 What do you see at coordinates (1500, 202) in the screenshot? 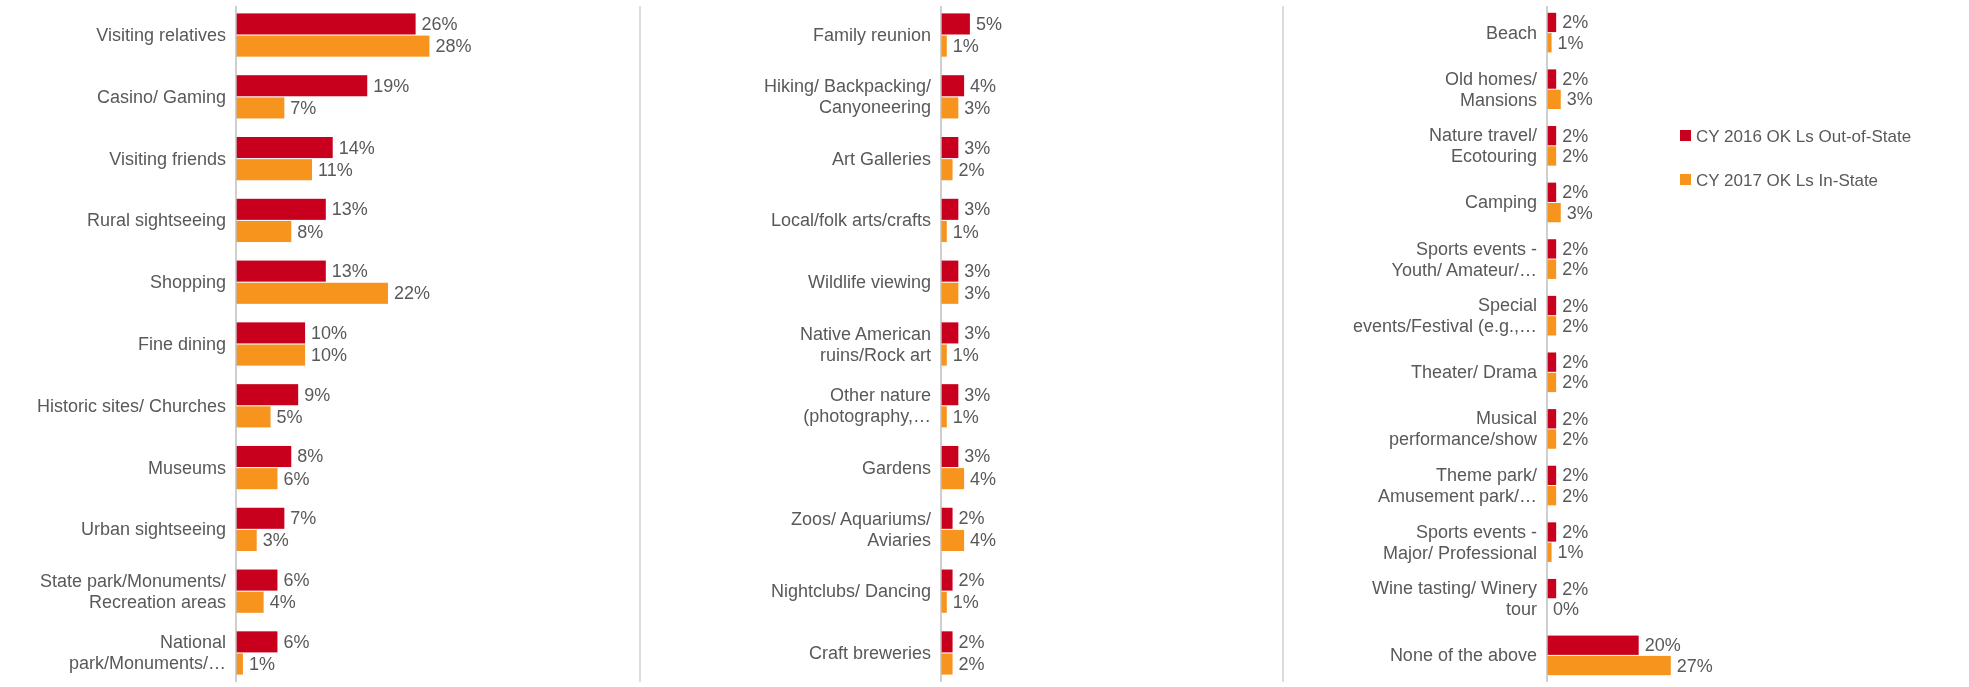
I see `y-tick-label: Camping` at bounding box center [1500, 202].